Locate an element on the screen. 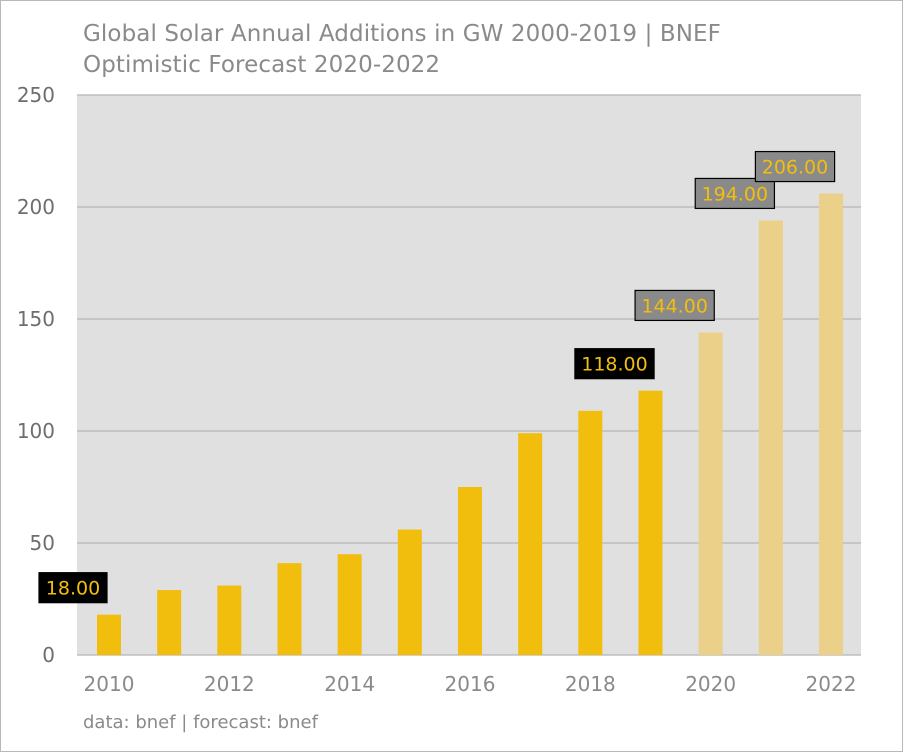 This screenshot has width=903, height=752. y-tick-label: 250 is located at coordinates (36, 95).